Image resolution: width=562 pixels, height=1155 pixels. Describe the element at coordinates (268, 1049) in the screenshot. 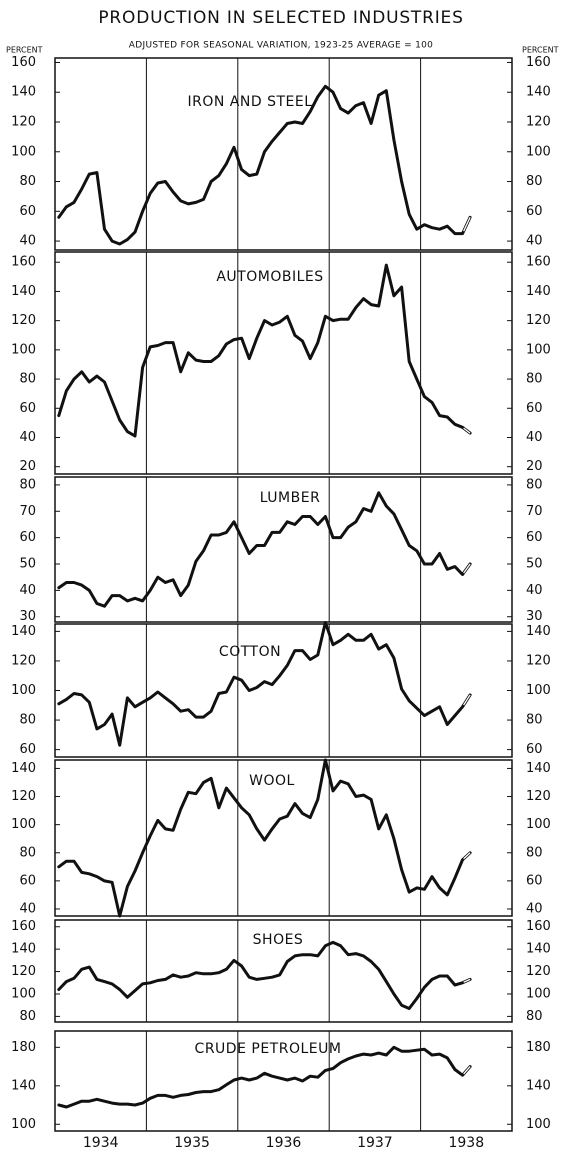

I see `panel-title: CRUDE PETROLEUM` at that location.